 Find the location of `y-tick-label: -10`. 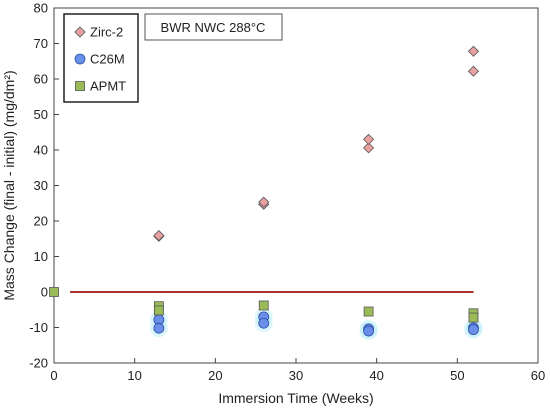

y-tick-label: -10 is located at coordinates (38, 327).